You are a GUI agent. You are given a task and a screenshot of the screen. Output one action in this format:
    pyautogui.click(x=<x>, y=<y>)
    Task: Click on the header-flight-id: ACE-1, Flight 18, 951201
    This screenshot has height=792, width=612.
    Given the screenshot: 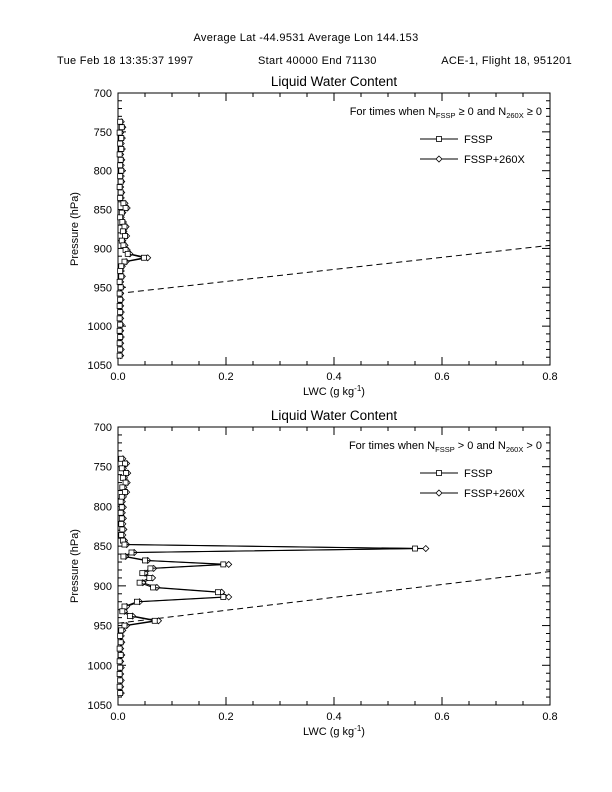 What is the action you would take?
    pyautogui.click(x=506, y=61)
    